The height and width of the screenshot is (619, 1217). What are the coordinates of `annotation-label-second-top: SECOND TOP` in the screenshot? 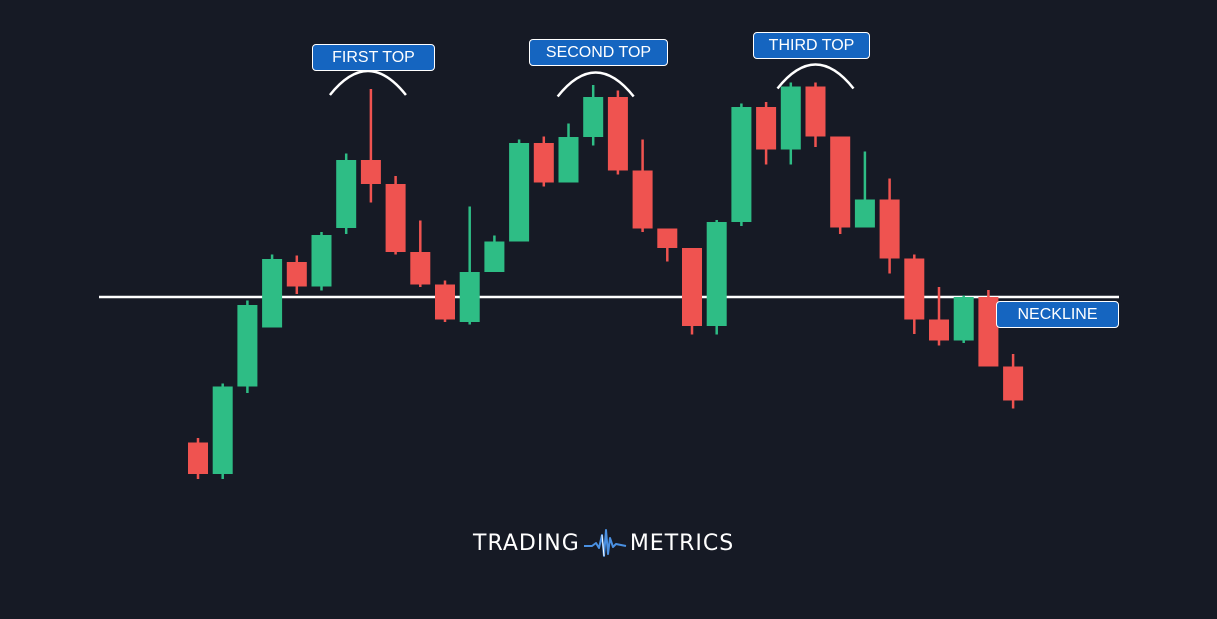 It's located at (598, 52).